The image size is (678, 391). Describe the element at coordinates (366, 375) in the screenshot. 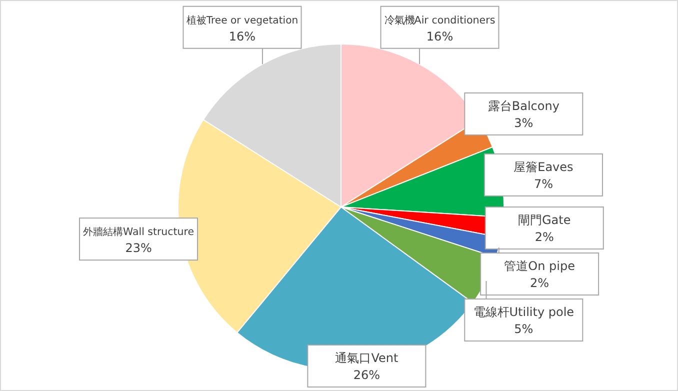

I see `data-label: 26%` at that location.